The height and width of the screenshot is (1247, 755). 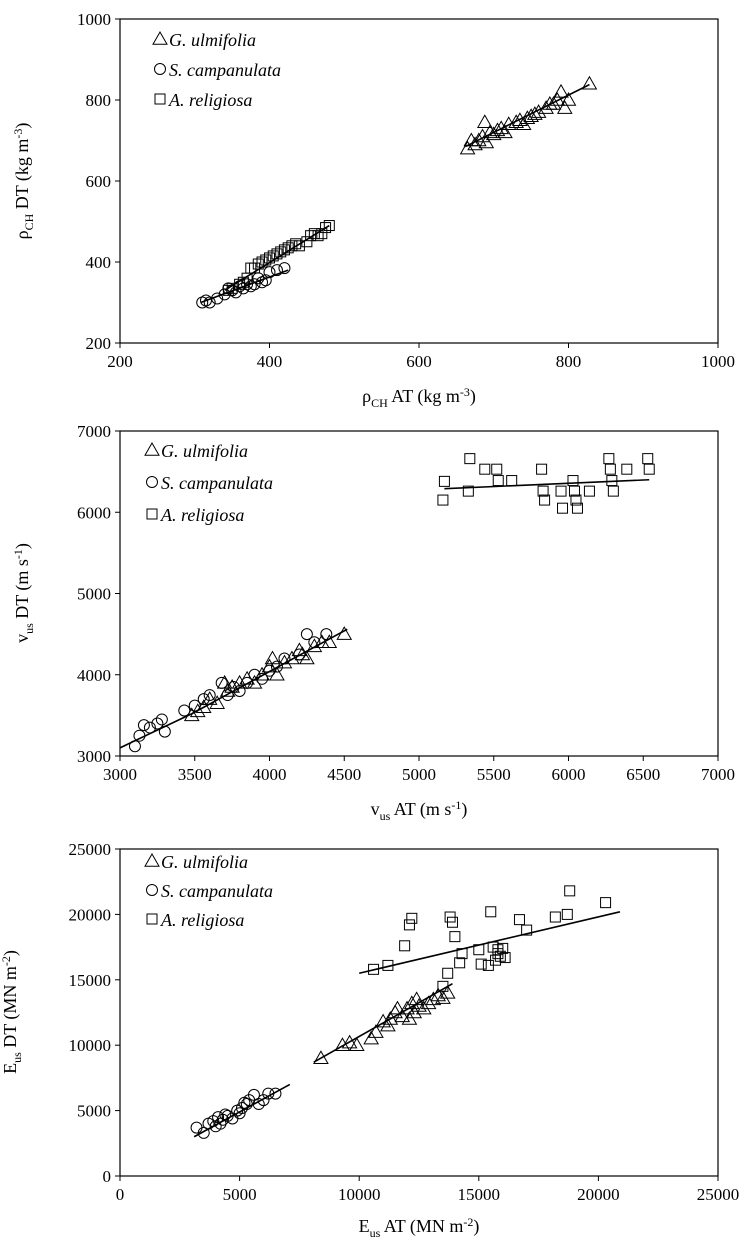 I want to click on trend-line, so click(x=277, y=258).